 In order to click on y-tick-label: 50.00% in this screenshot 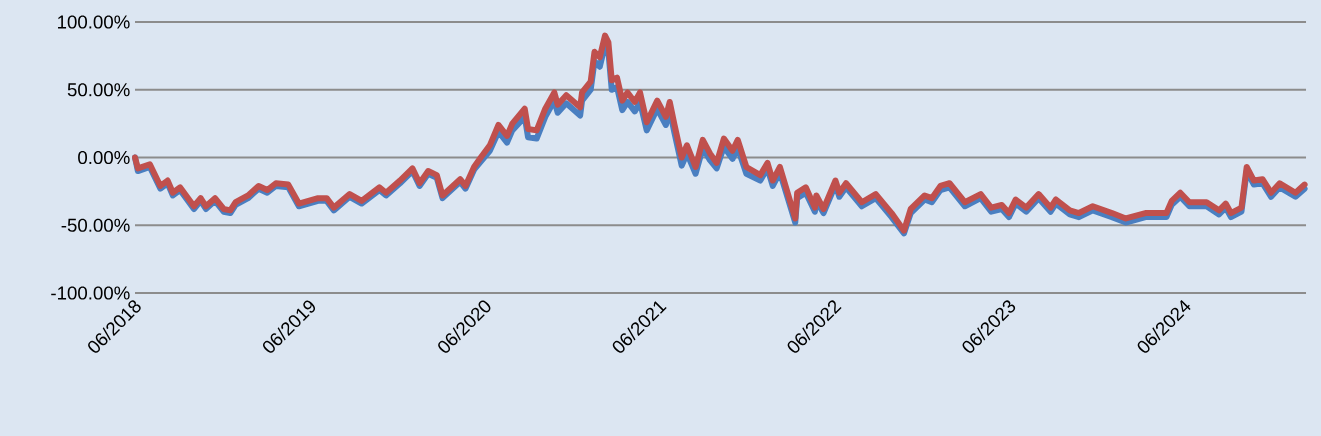, I will do `click(98, 90)`.